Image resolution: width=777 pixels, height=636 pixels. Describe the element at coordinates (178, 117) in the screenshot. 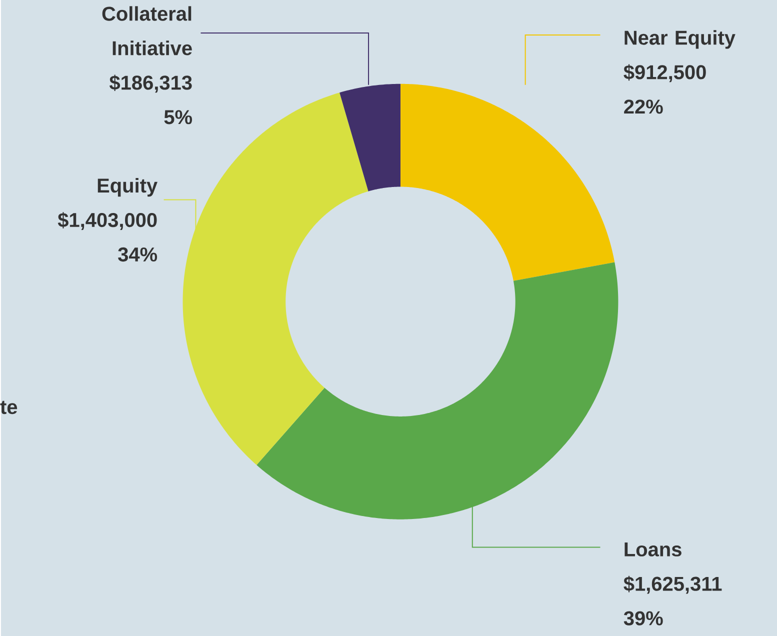

I see `text: 5%` at that location.